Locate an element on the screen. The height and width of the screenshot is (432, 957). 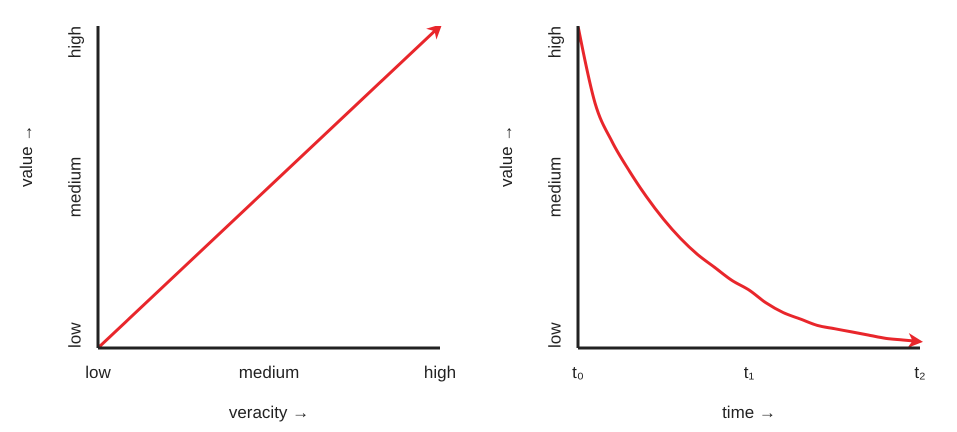
x-axis-title: time → is located at coordinates (749, 412).